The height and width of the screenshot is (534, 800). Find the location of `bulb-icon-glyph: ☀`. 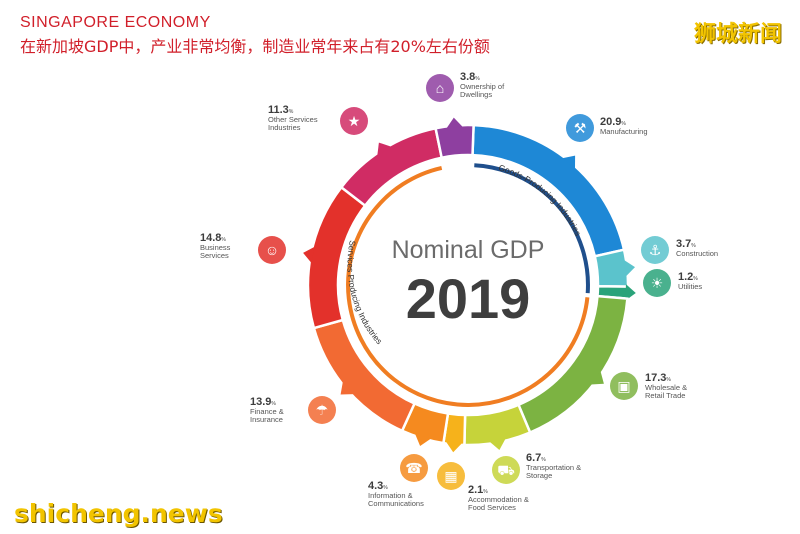

bulb-icon-glyph: ☀ is located at coordinates (657, 283).